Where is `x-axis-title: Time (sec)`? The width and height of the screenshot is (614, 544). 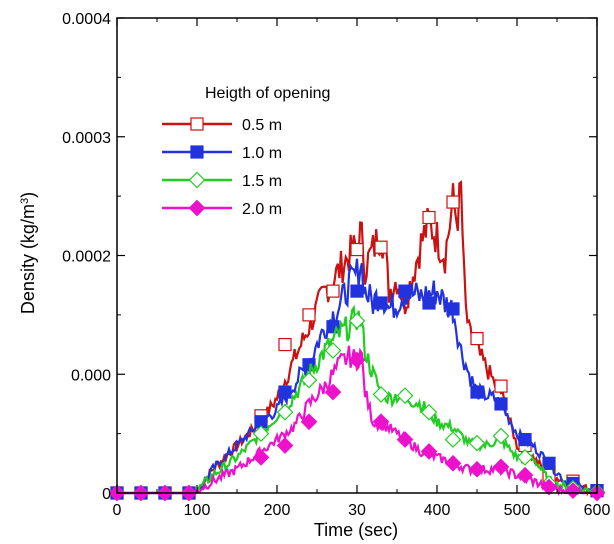 x-axis-title: Time (sec) is located at coordinates (356, 530).